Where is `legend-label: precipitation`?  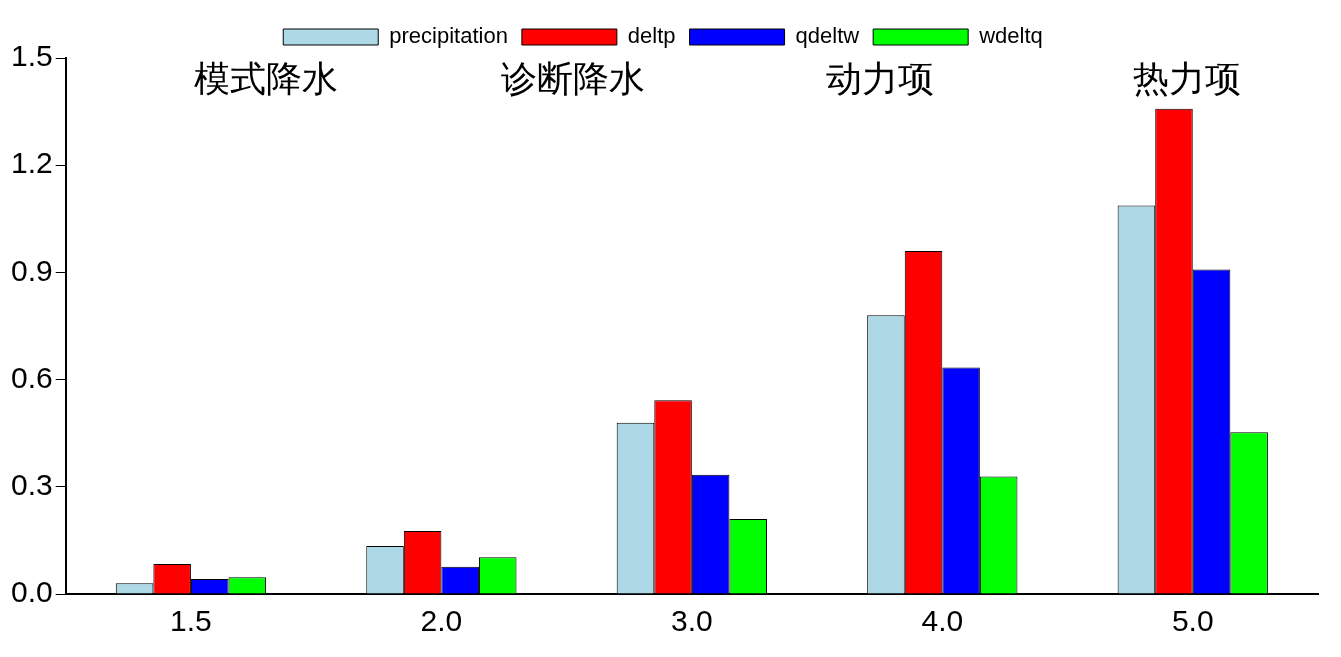 legend-label: precipitation is located at coordinates (448, 36).